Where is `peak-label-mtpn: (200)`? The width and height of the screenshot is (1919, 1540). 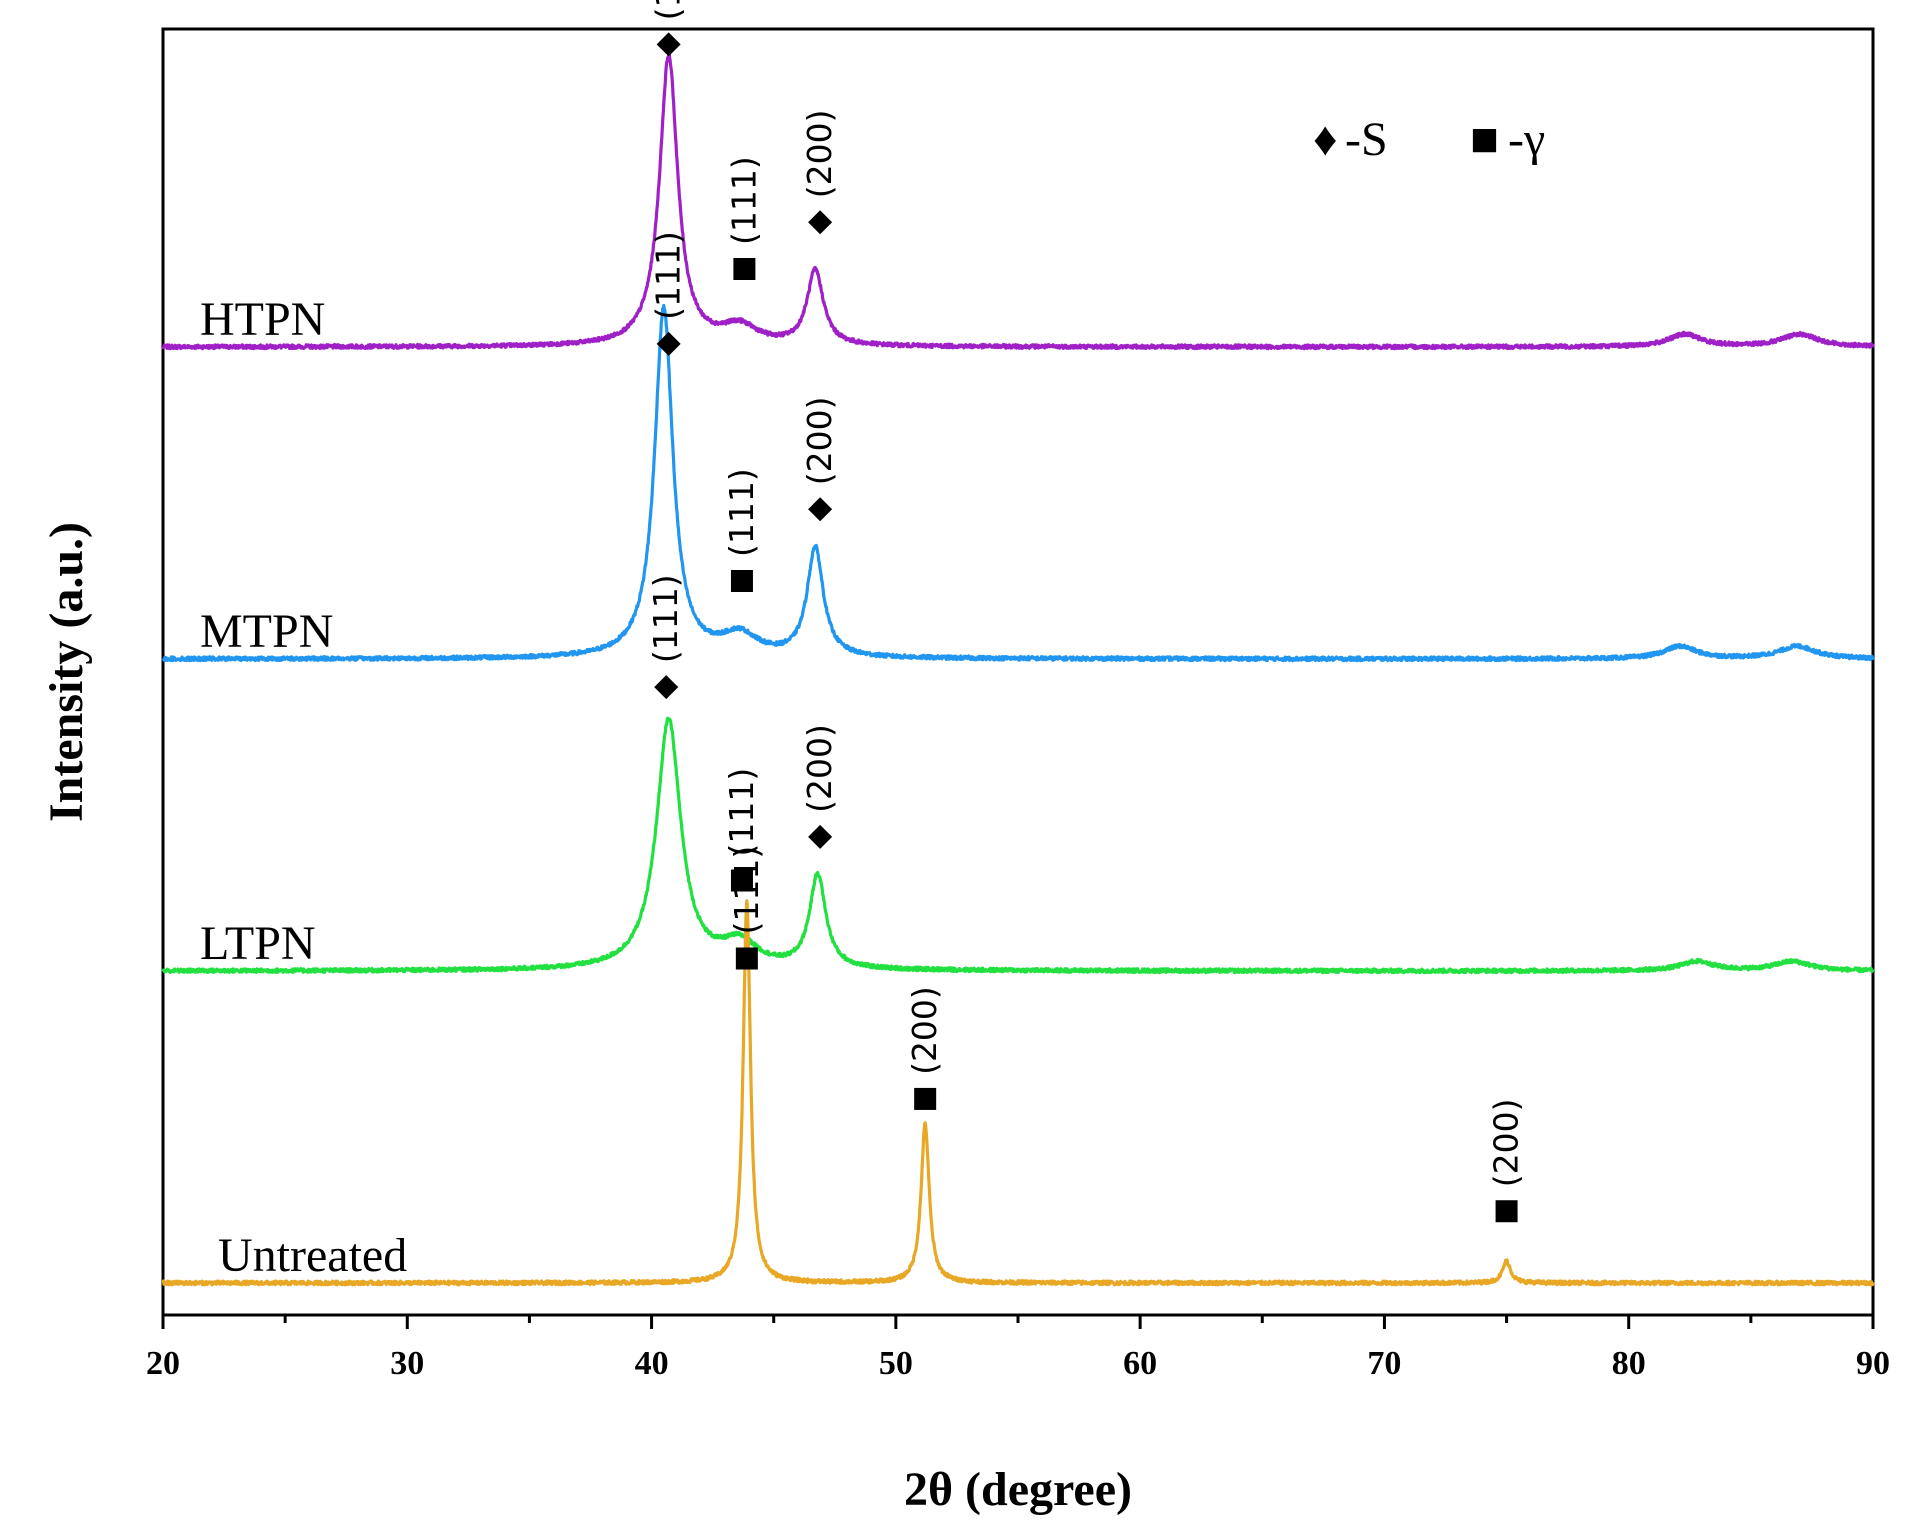 peak-label-mtpn: (200) is located at coordinates (819, 440).